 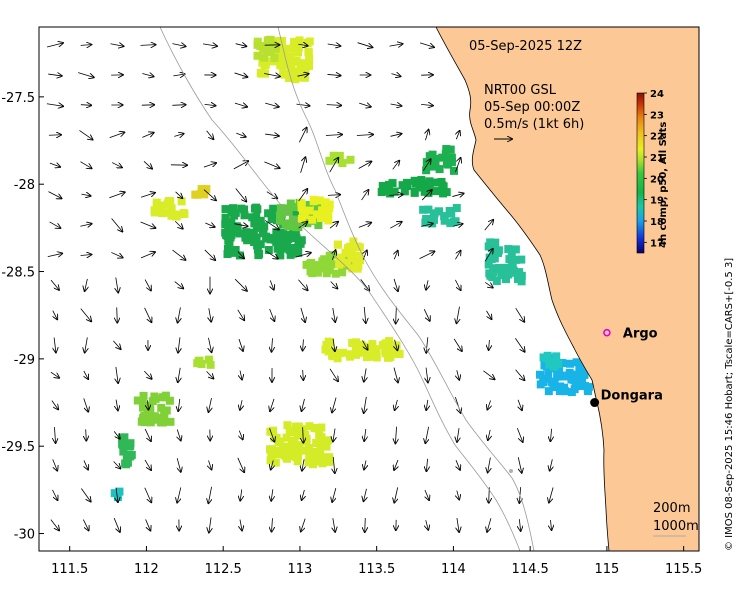 What do you see at coordinates (18, 98) in the screenshot?
I see `y-tick-label: -27.5` at bounding box center [18, 98].